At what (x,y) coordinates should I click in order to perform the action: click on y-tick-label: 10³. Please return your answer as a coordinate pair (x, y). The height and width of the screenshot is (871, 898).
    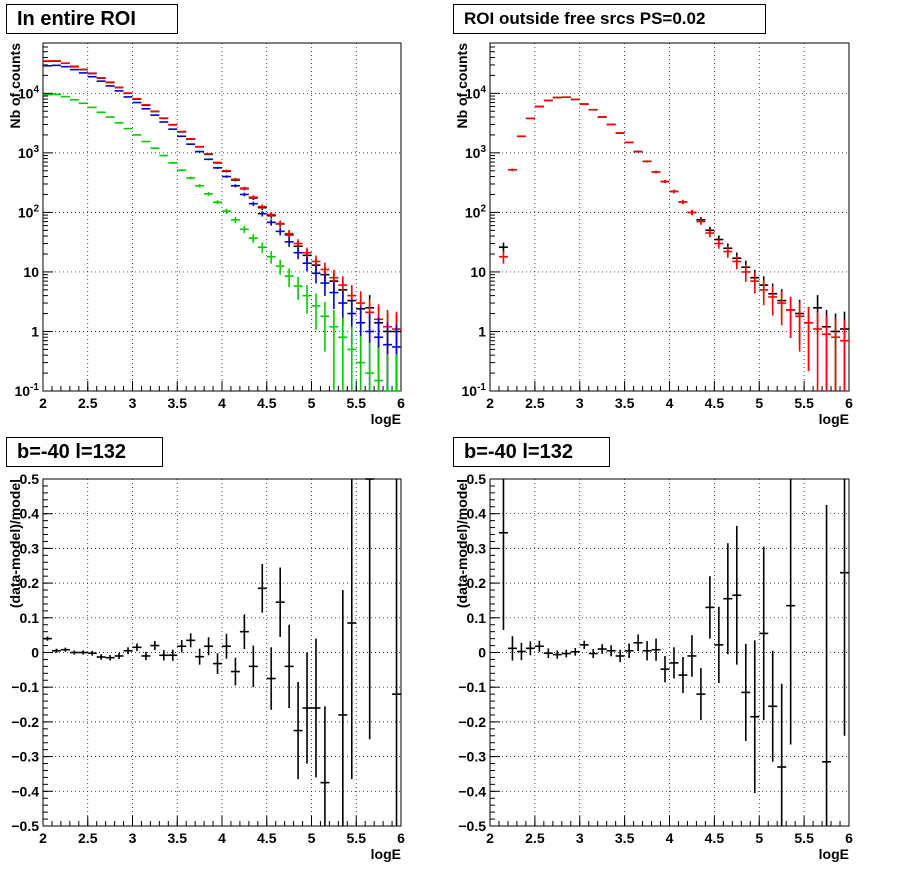
    Looking at the image, I should click on (476, 152).